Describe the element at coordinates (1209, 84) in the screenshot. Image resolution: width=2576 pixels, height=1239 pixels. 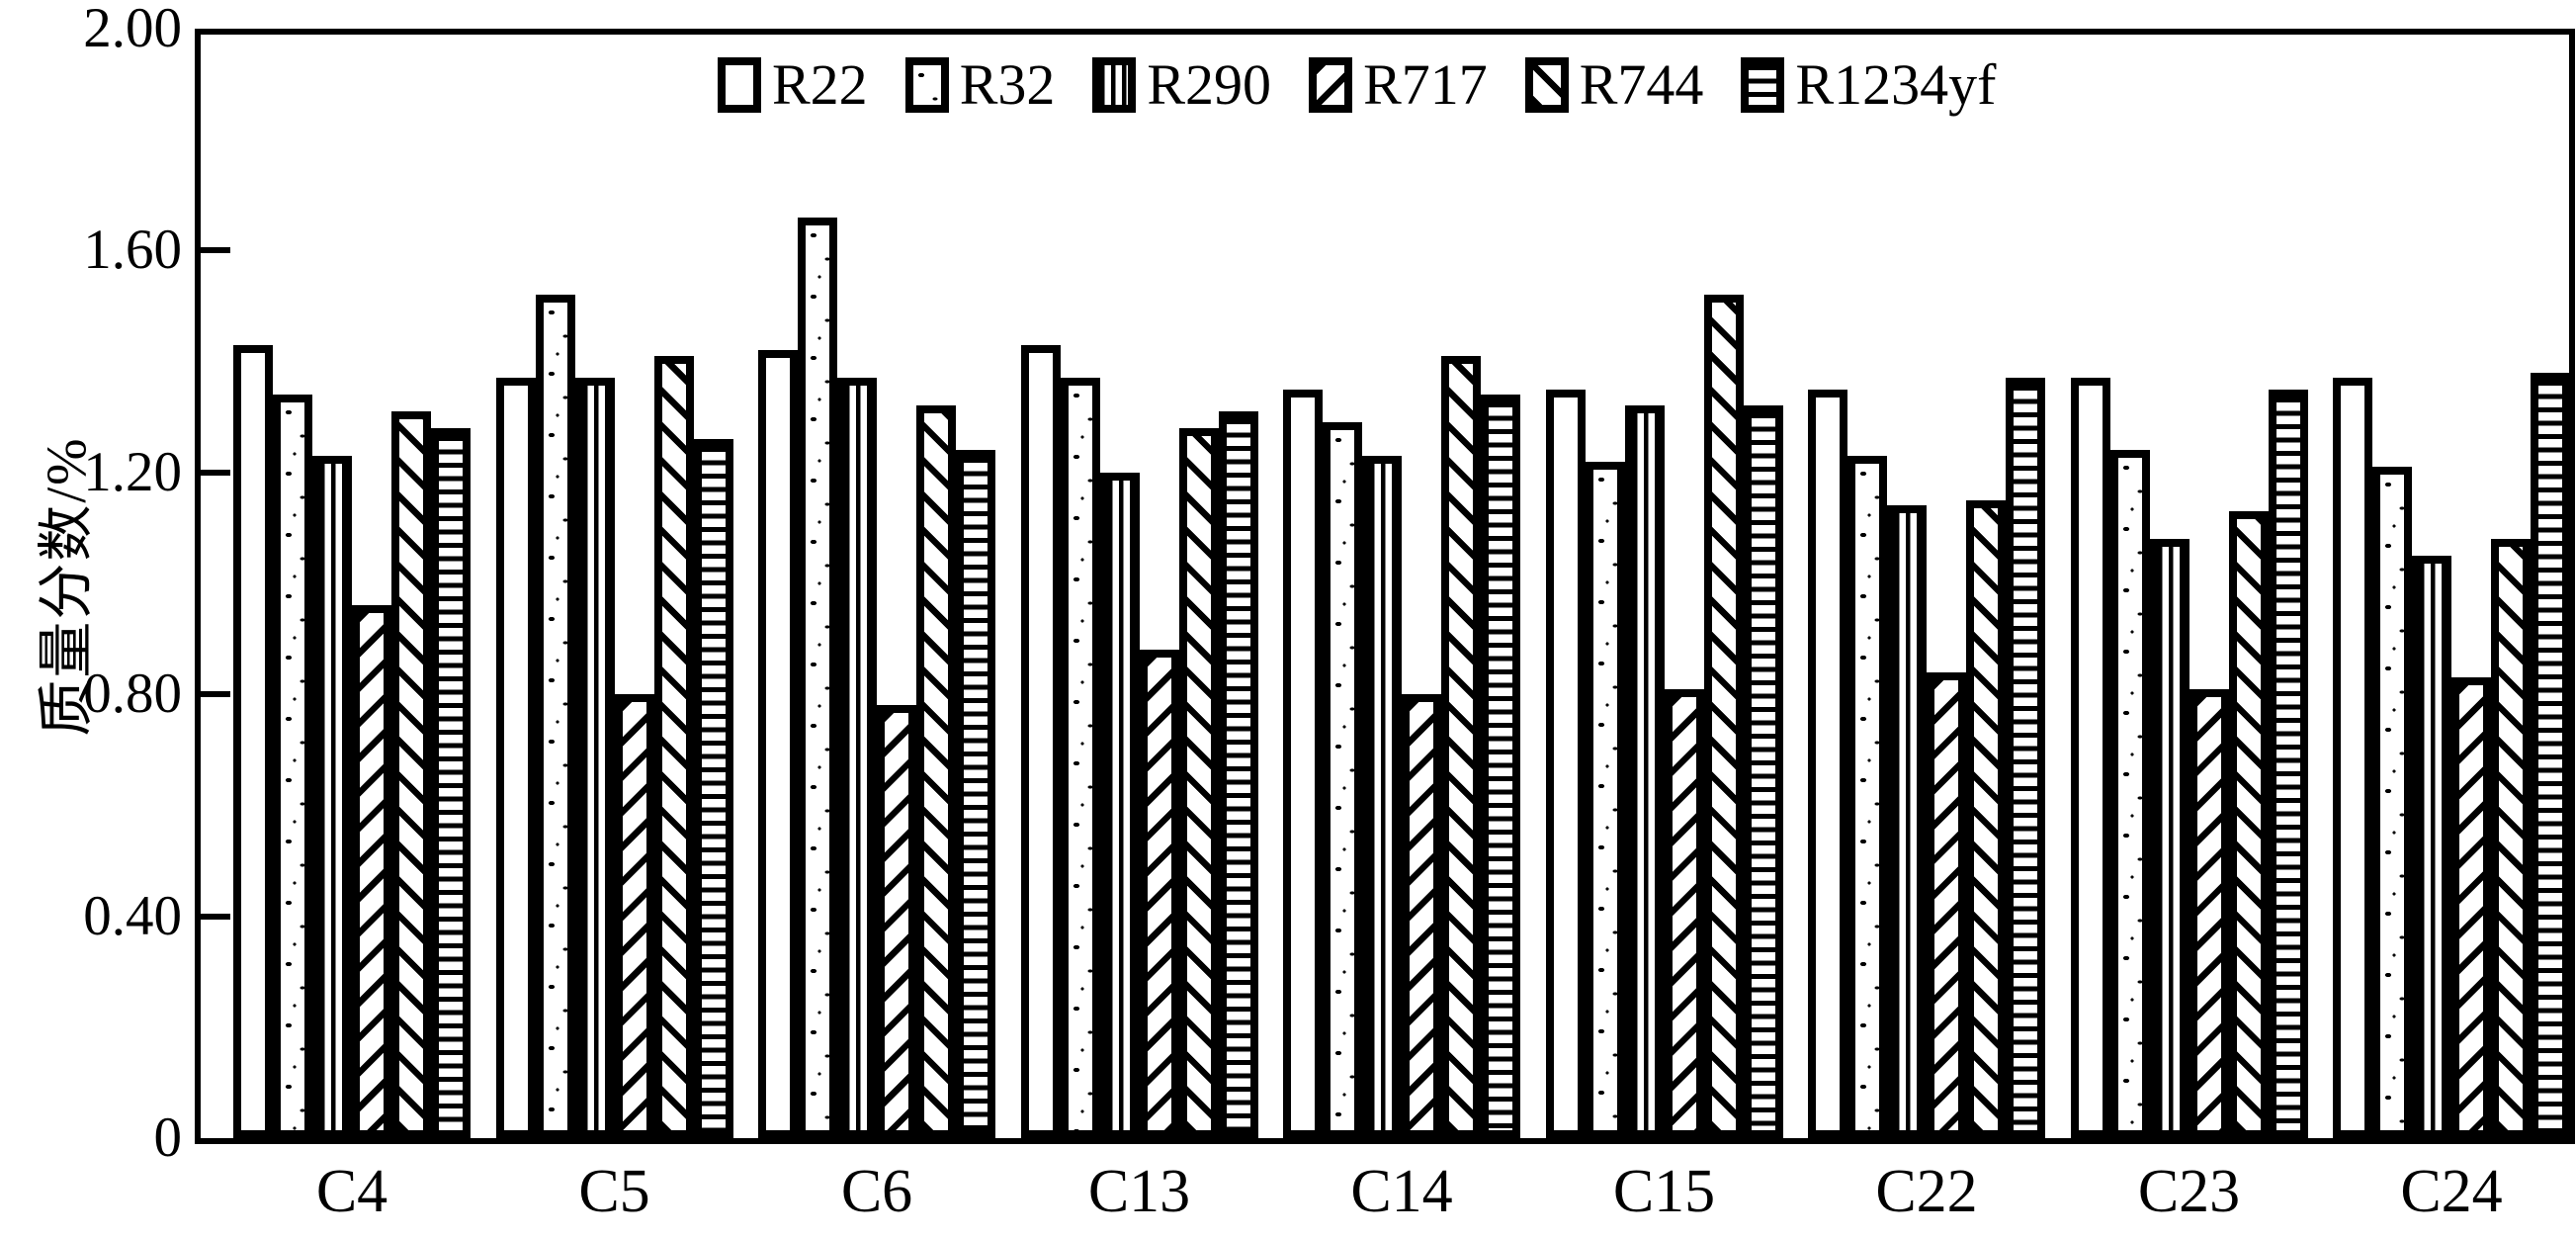
I see `legend-label: R290` at that location.